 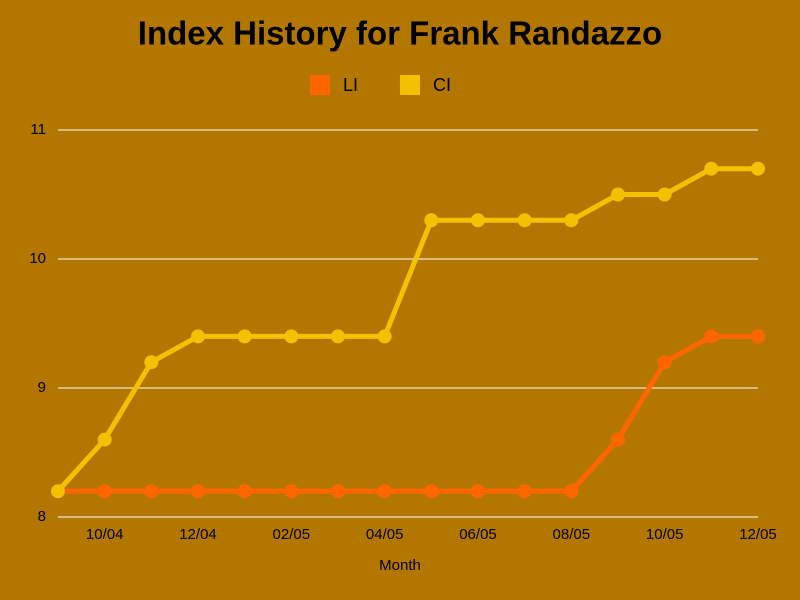 What do you see at coordinates (478, 534) in the screenshot?
I see `x-tick-label: 06/05` at bounding box center [478, 534].